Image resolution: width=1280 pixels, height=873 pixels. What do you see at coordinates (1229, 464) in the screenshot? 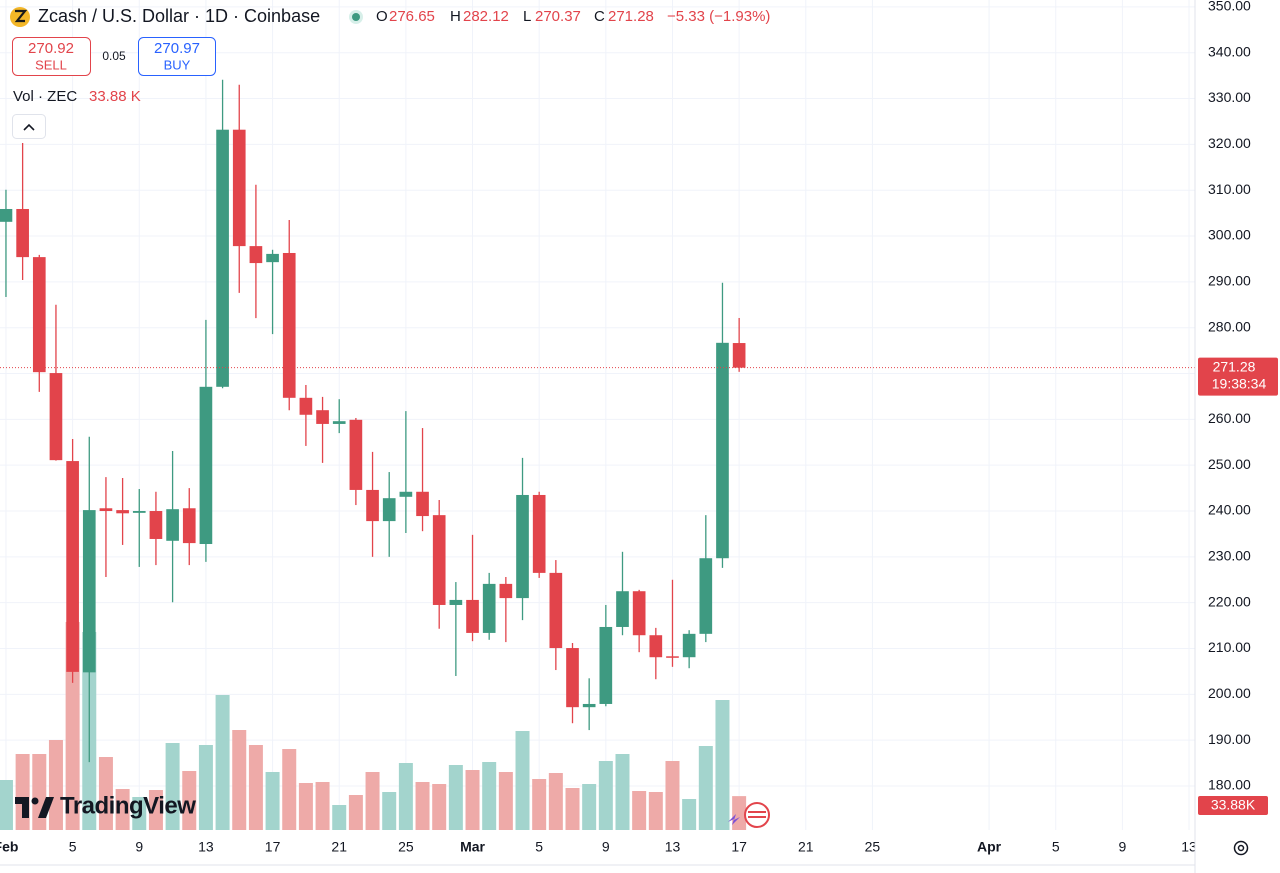
I see `y-tick-label: 250.00` at bounding box center [1229, 464].